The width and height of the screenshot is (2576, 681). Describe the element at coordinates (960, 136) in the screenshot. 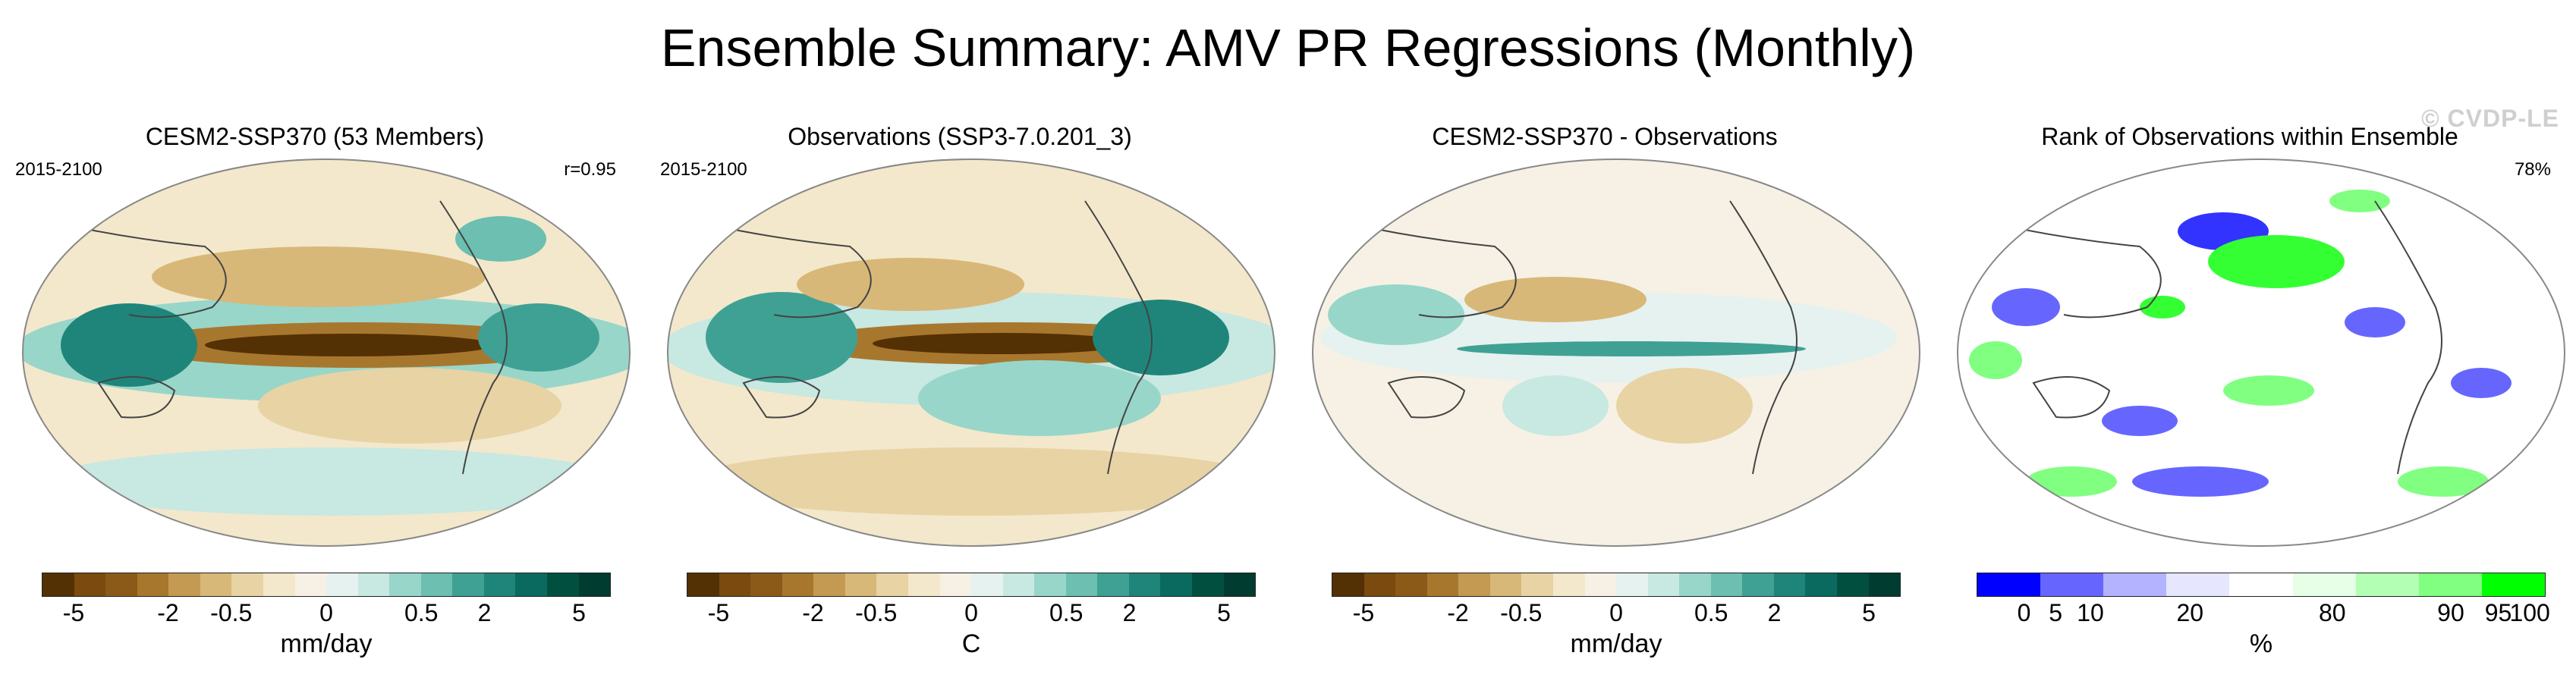

I see `panel-title: Observations (SSP3-7.0.201_3)` at that location.